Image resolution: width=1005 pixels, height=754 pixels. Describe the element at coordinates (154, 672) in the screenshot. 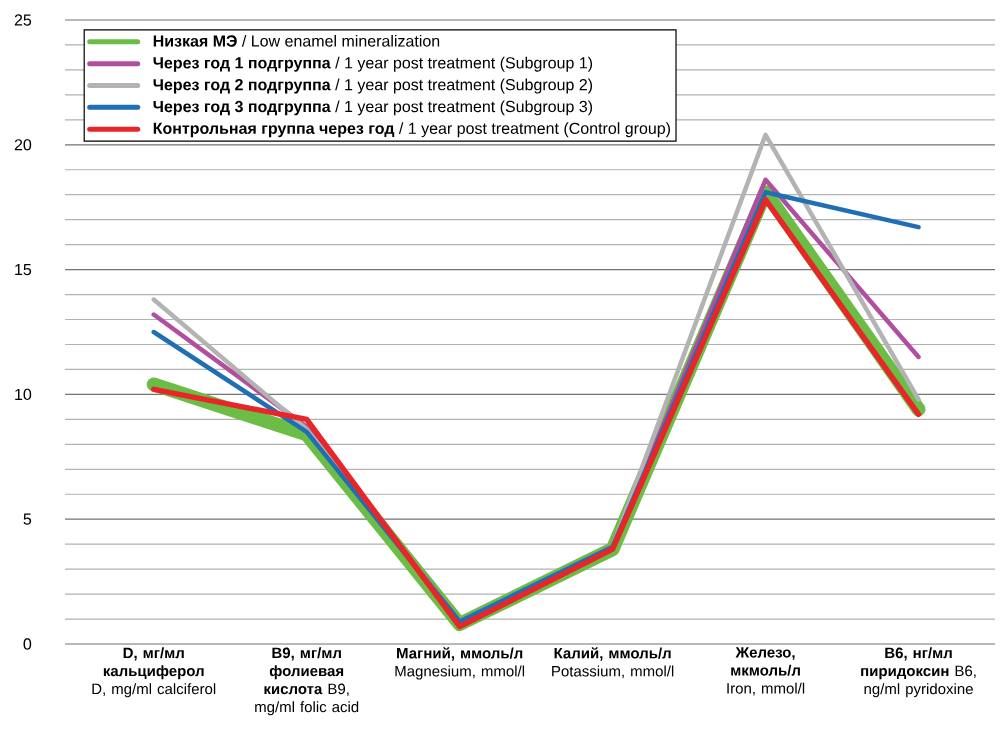

I see `x-tick-label: D, мг/мл кальциферол D, mg/ml calciferol` at that location.